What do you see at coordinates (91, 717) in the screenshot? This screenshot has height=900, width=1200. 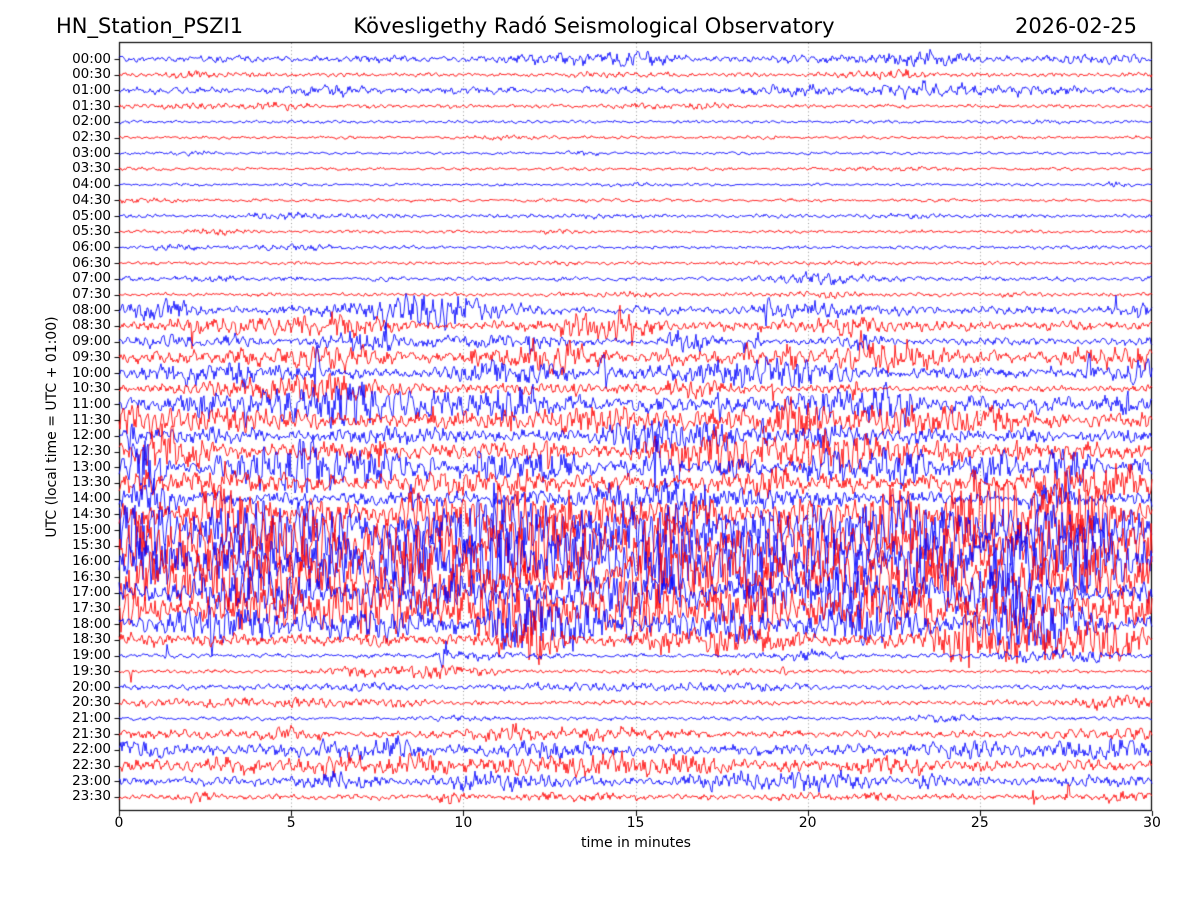 I see `y-tick-label: 21:00` at bounding box center [91, 717].